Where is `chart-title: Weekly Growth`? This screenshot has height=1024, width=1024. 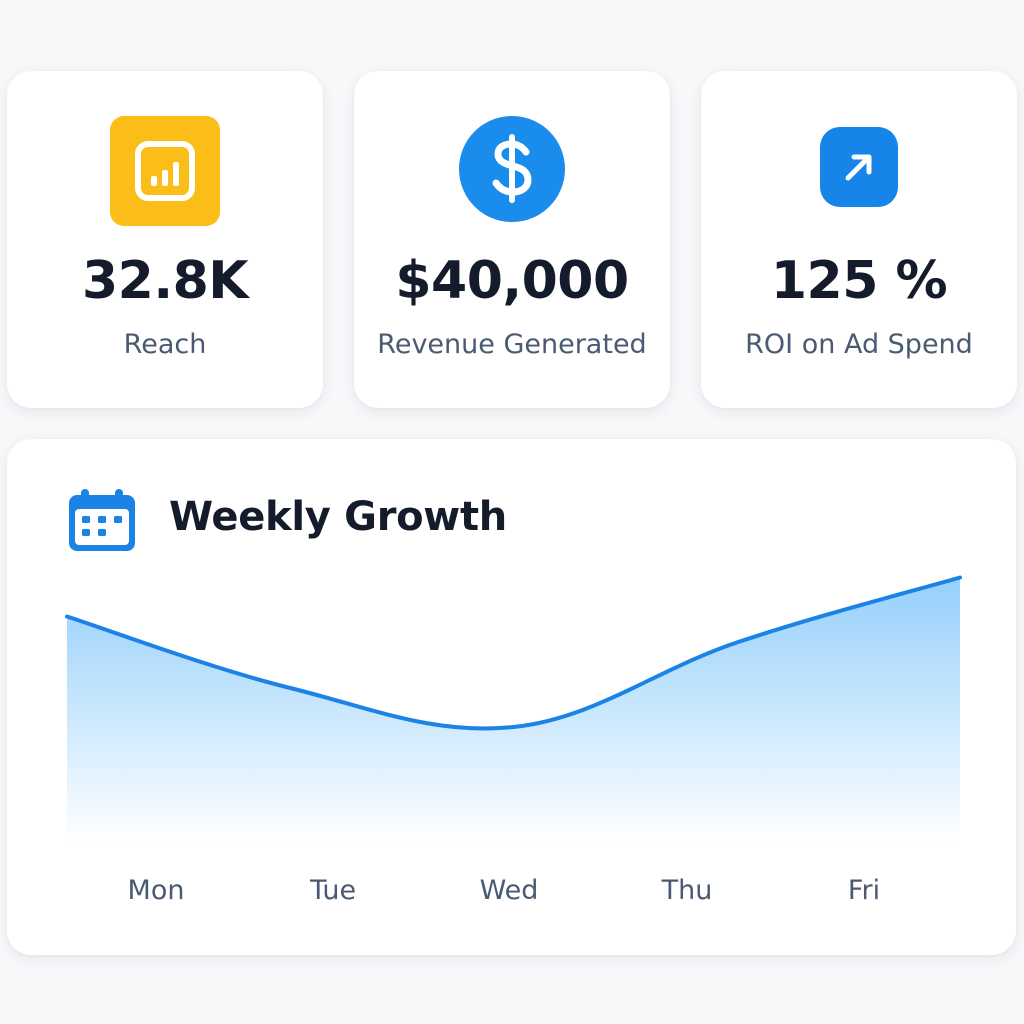 chart-title: Weekly Growth is located at coordinates (338, 517).